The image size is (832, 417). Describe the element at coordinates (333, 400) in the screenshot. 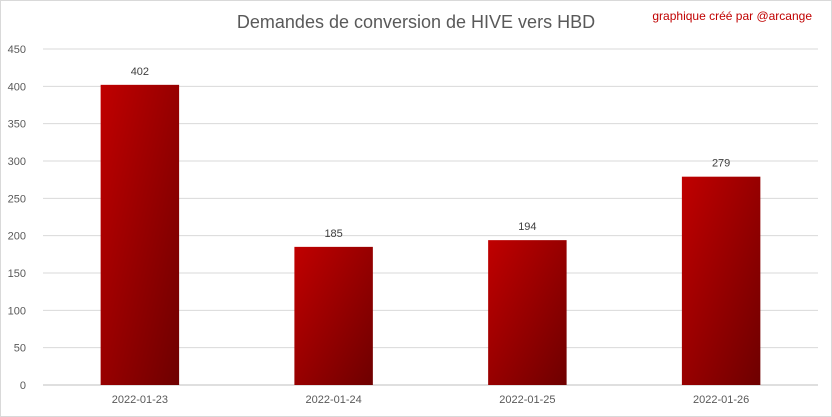

I see `x-tick-label: 2022-01-24` at that location.